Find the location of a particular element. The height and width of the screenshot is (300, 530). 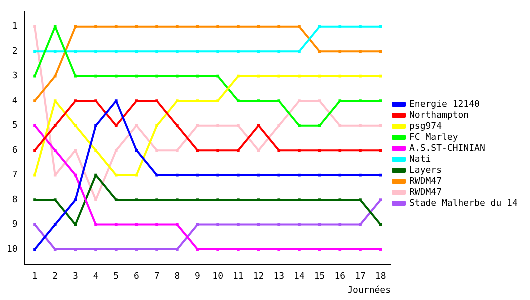

y-tick-label: 3 is located at coordinates (15, 77).